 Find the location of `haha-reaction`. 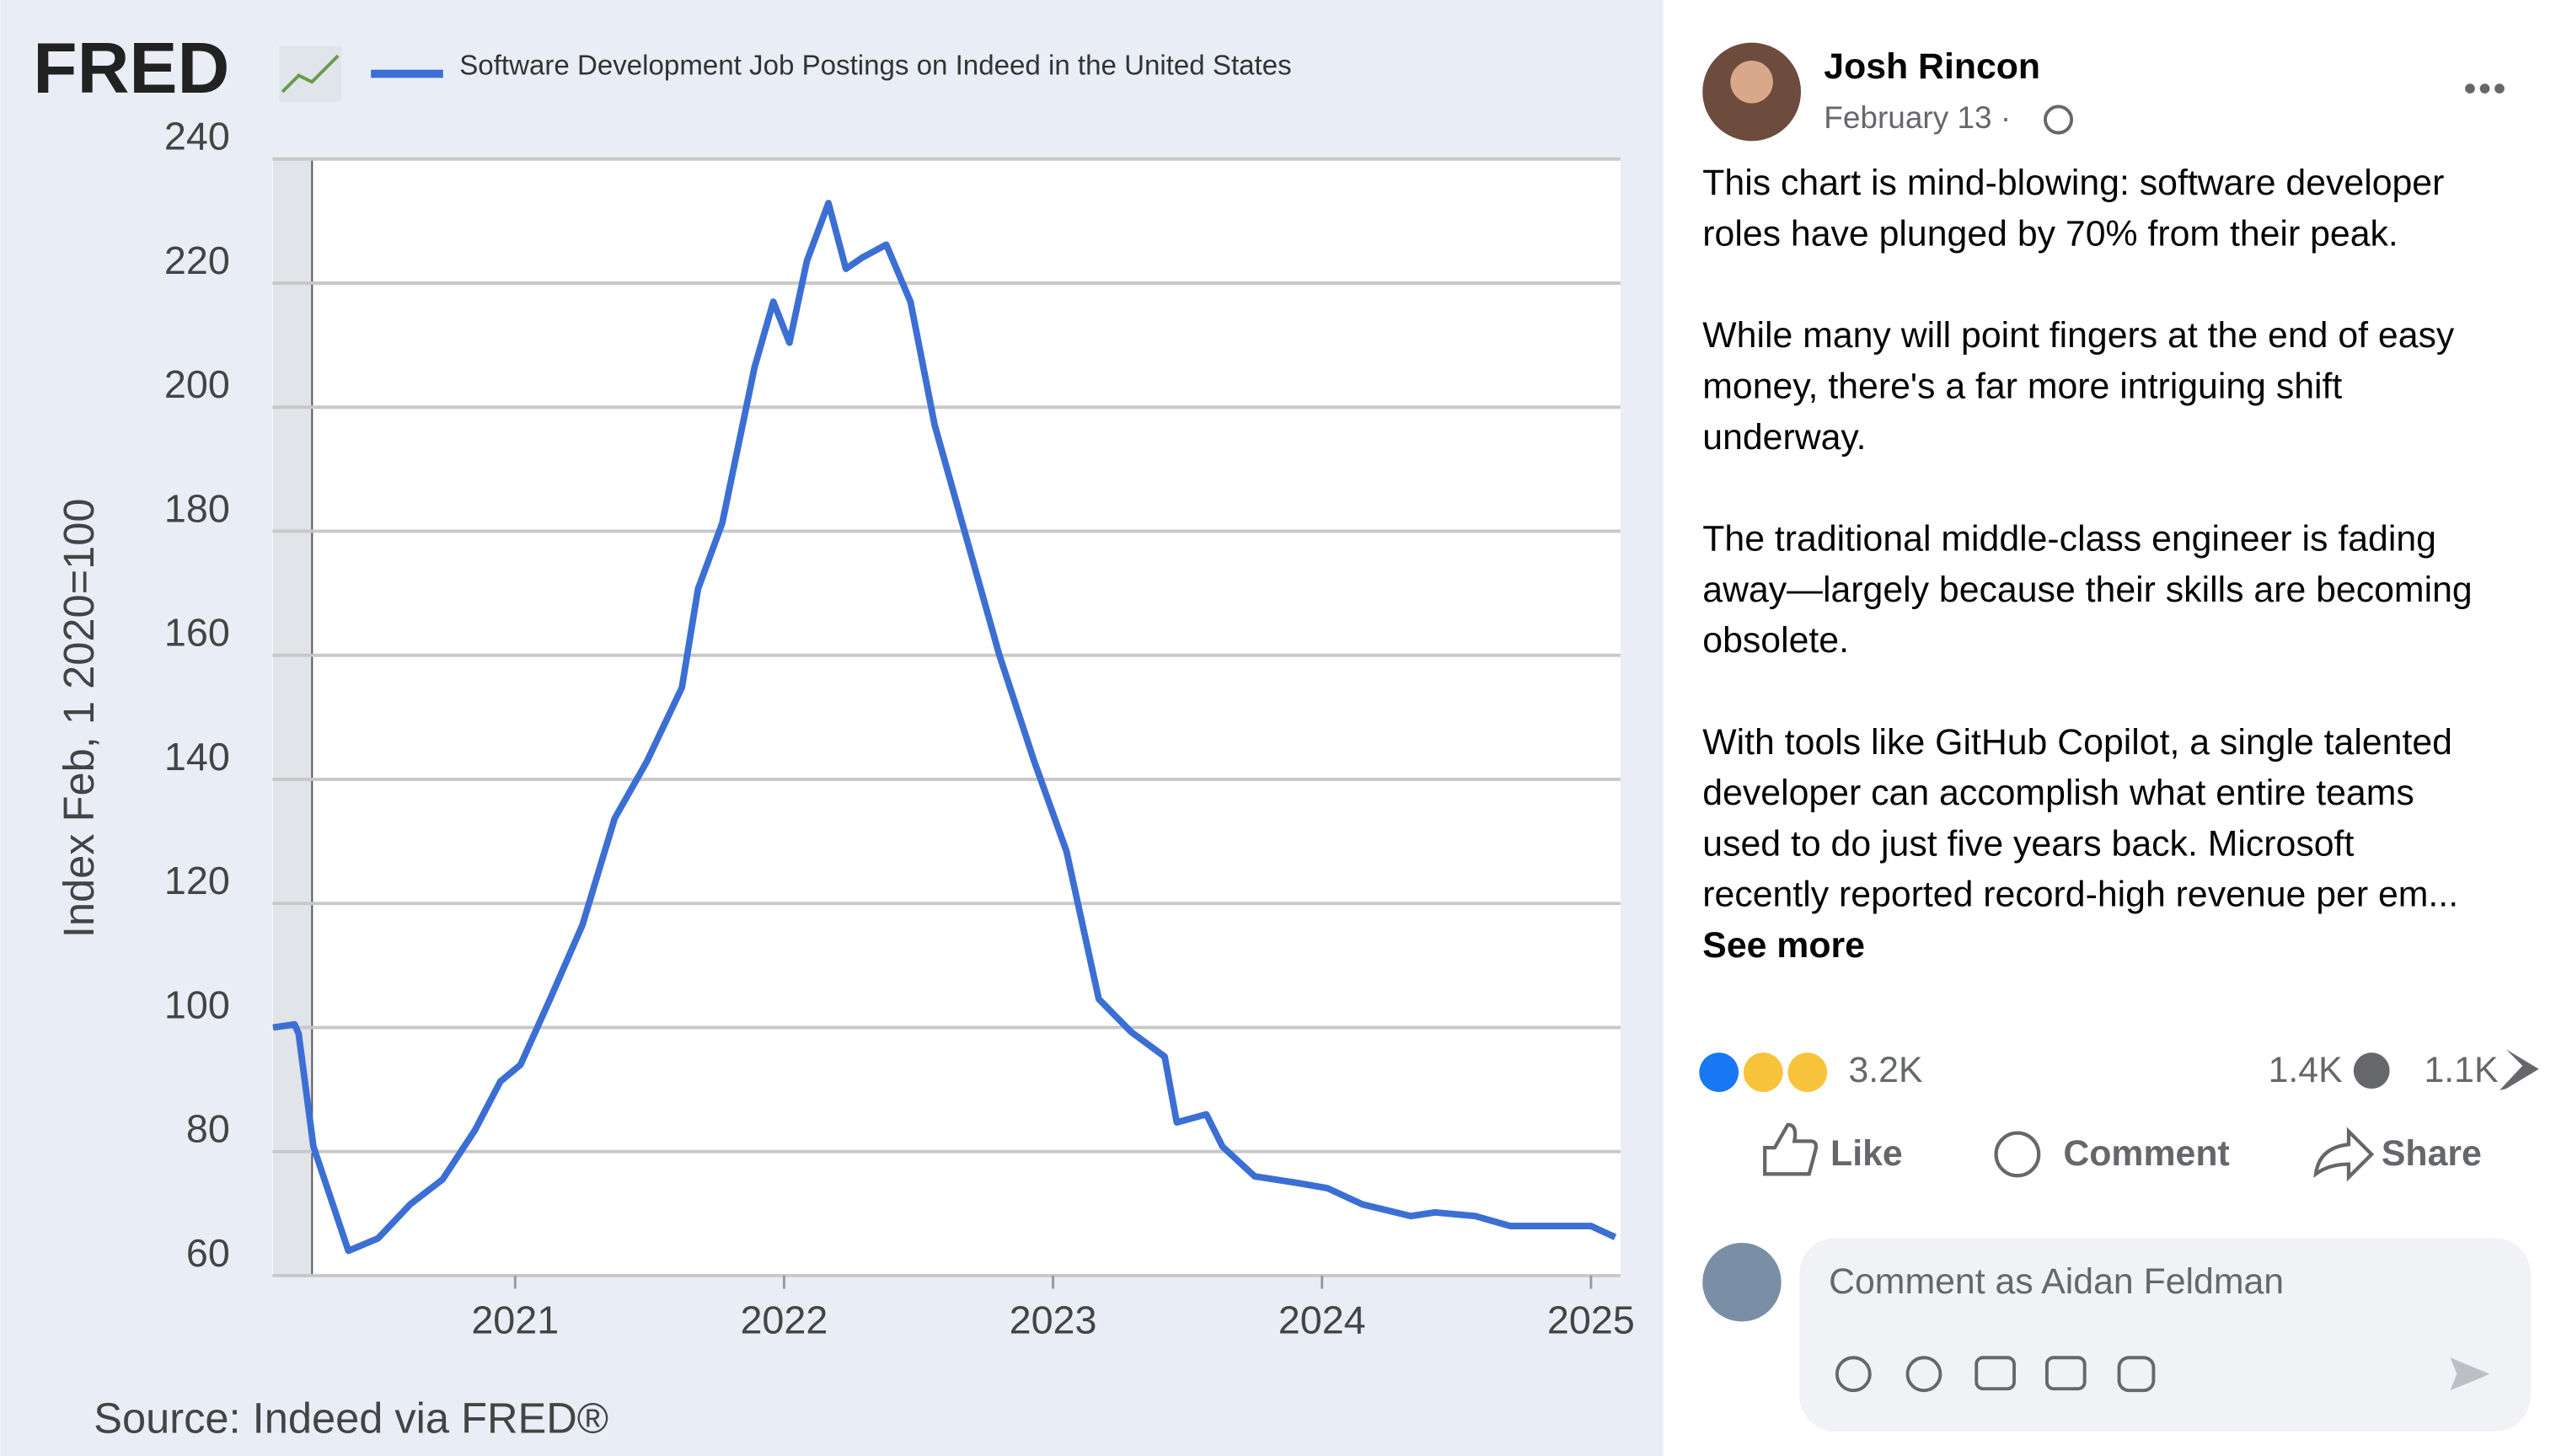

haha-reaction is located at coordinates (1808, 1072).